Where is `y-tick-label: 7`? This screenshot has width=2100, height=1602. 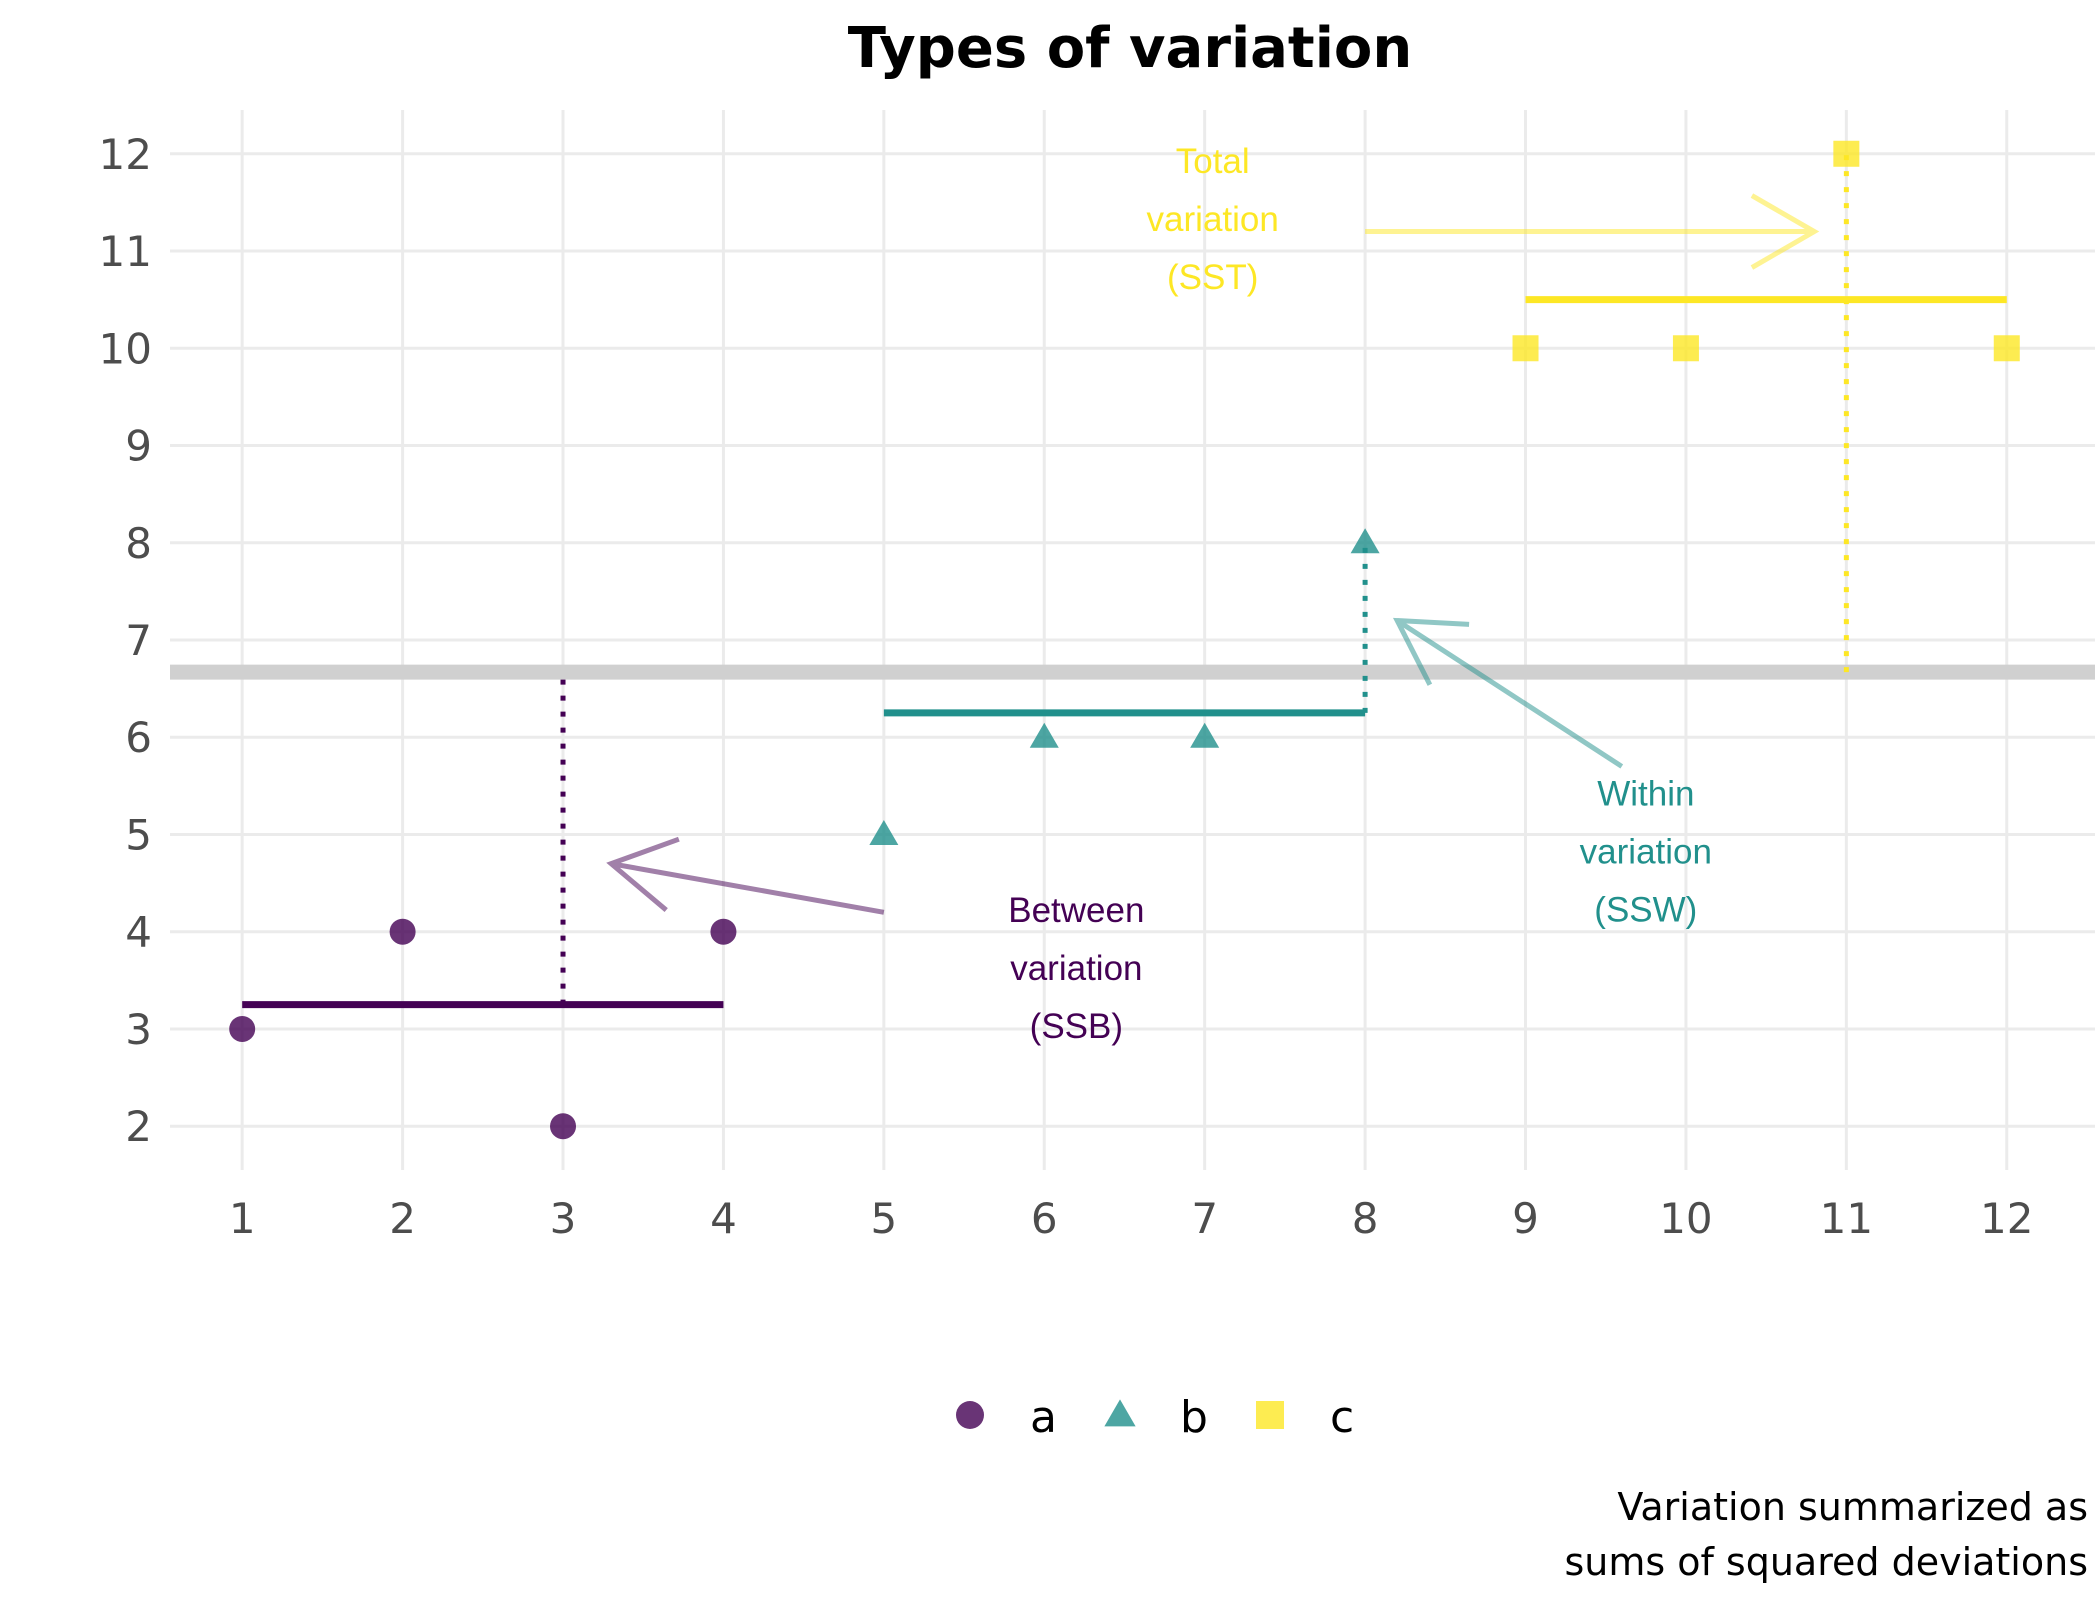 y-tick-label: 7 is located at coordinates (138, 640).